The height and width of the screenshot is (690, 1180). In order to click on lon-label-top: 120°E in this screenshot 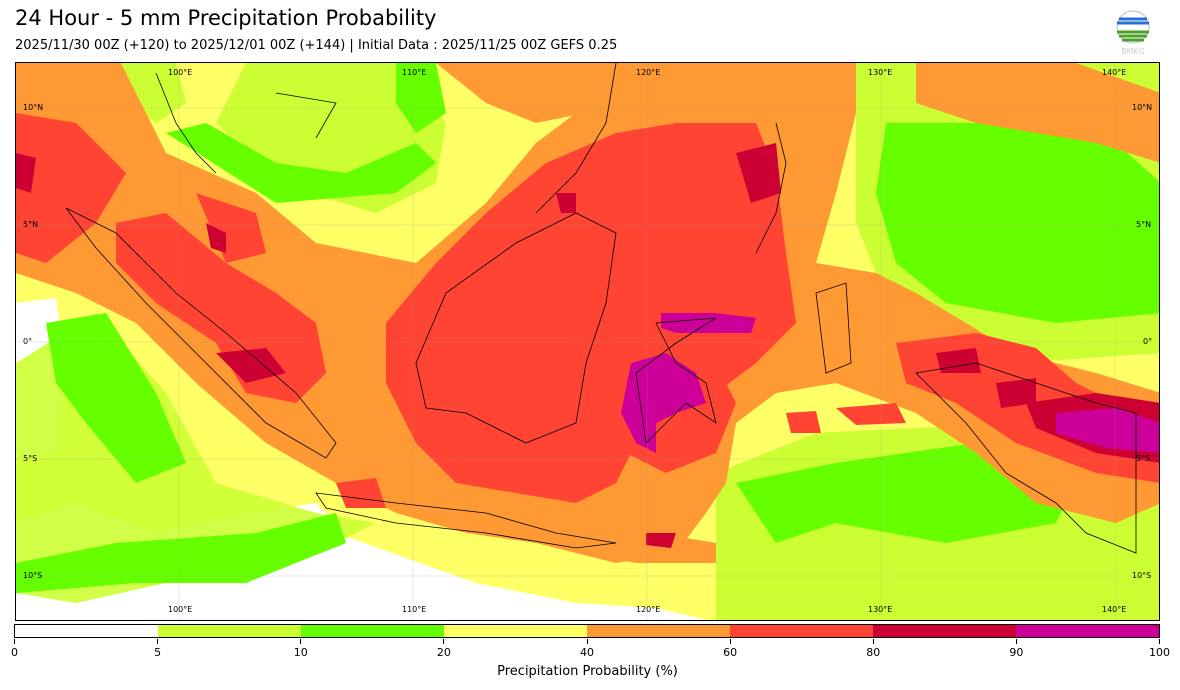, I will do `click(648, 72)`.